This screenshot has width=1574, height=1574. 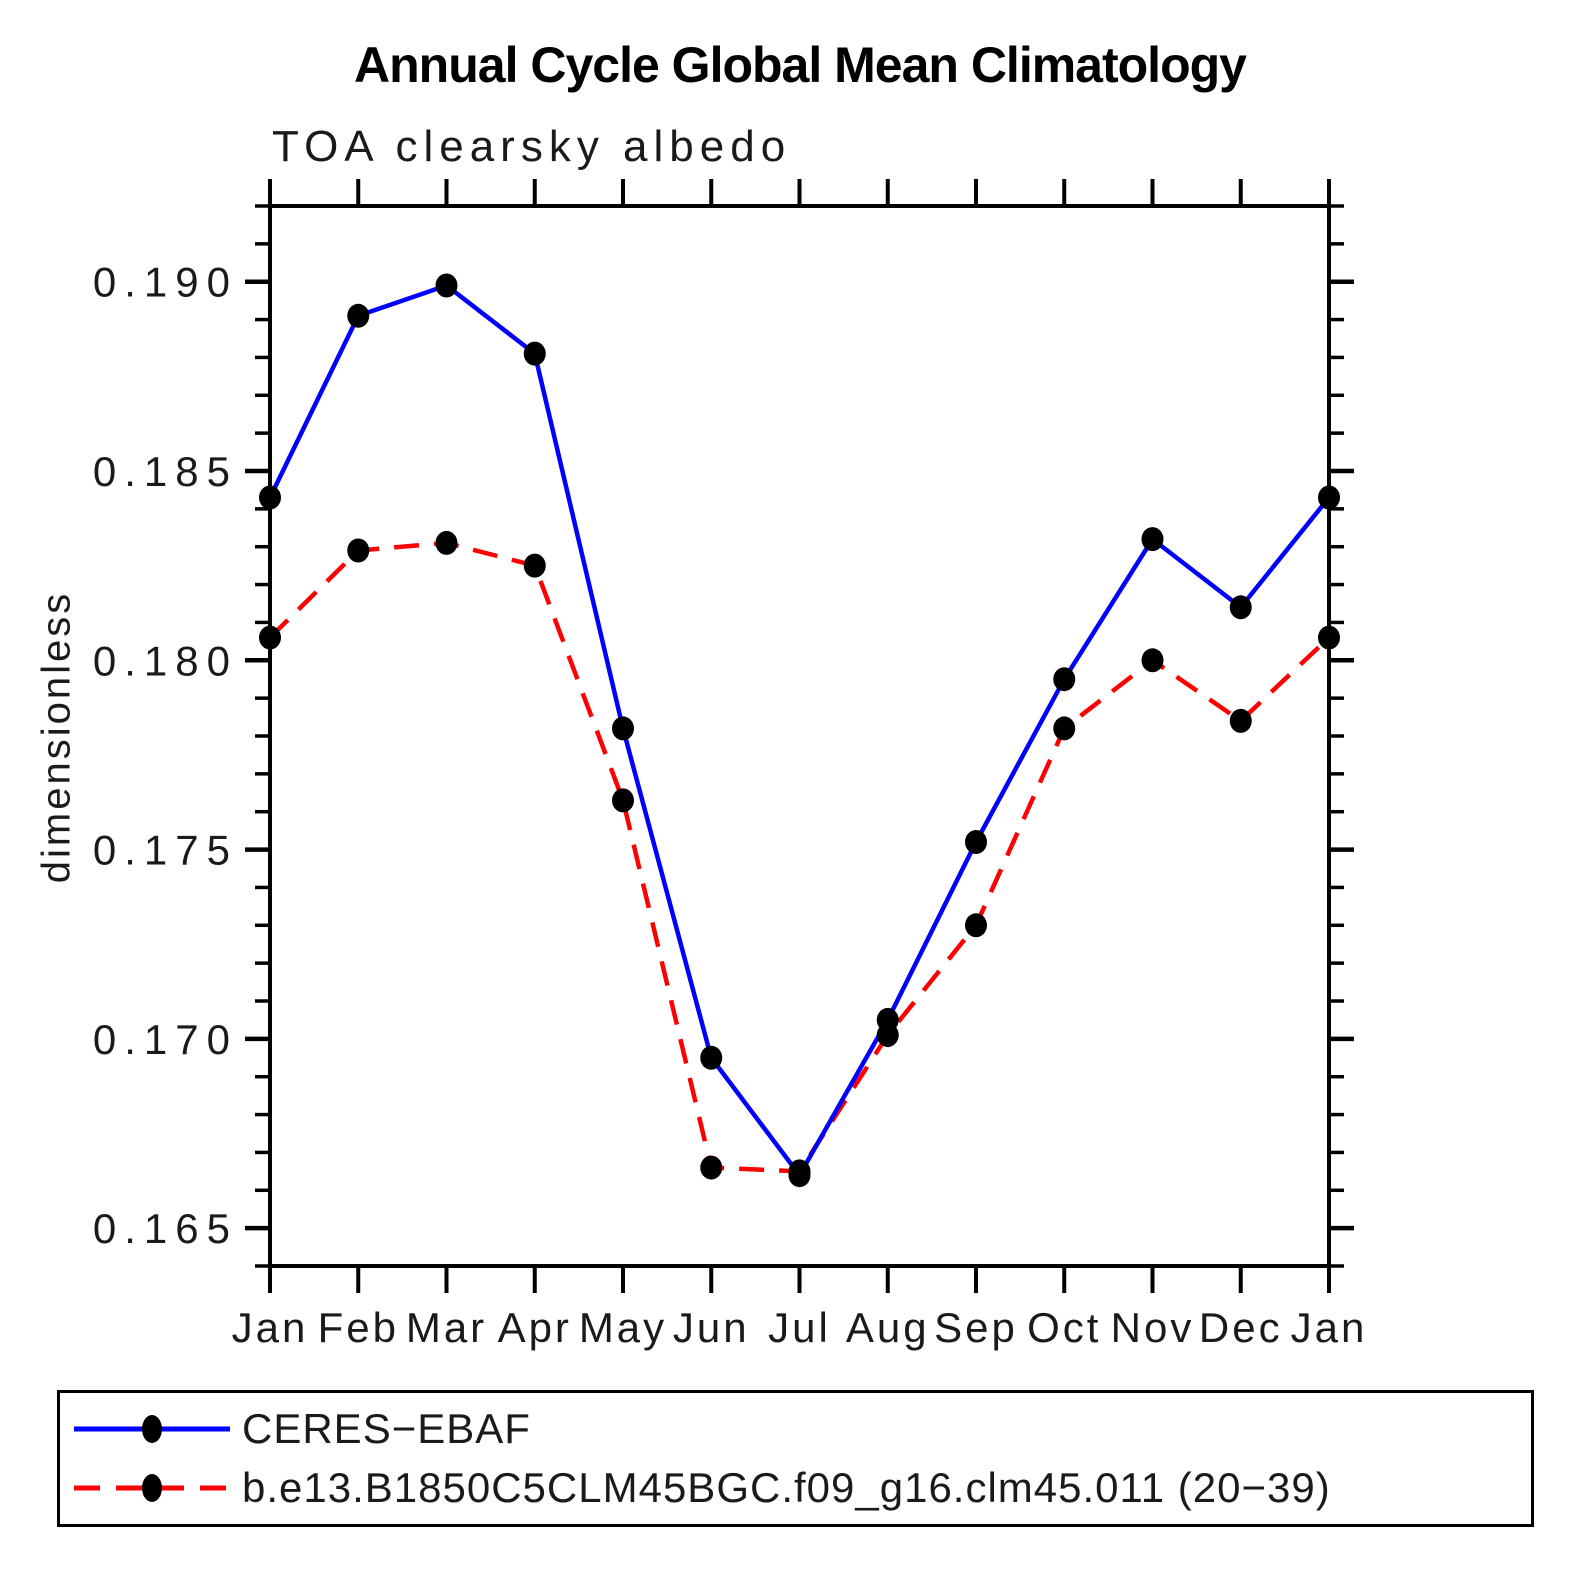 I want to click on y-tick-label: 0.190, so click(x=165, y=282).